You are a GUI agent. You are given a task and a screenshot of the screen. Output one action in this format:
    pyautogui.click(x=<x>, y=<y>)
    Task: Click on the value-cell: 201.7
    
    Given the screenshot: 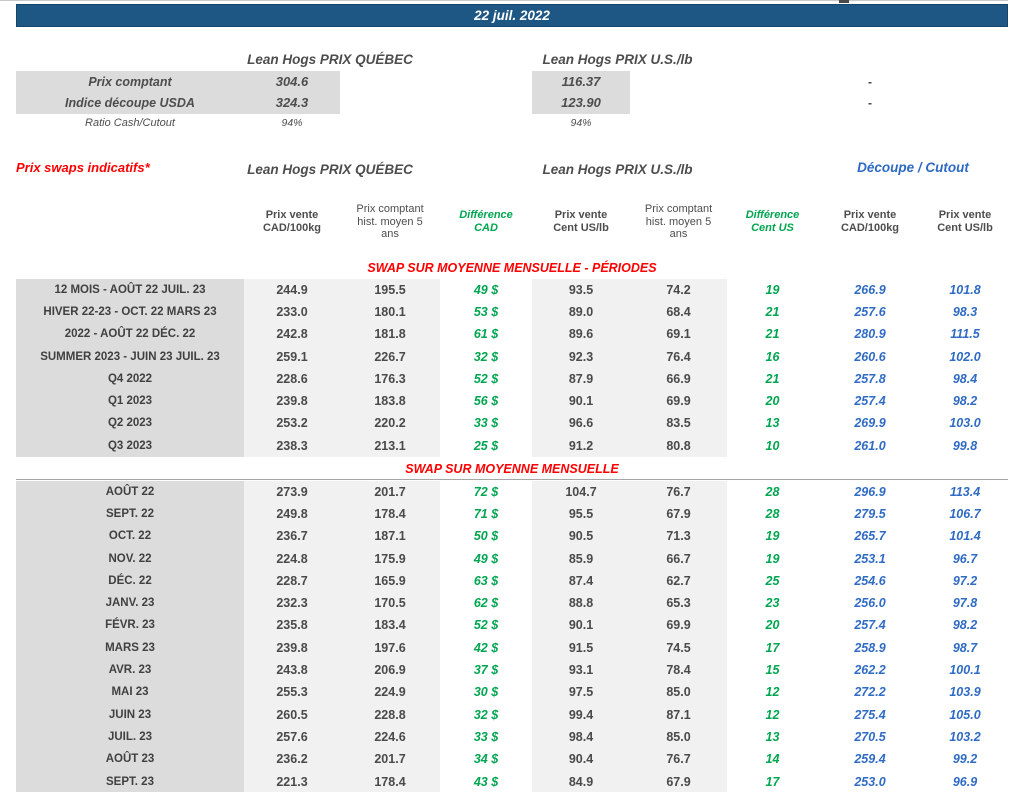 What is the action you would take?
    pyautogui.click(x=390, y=491)
    